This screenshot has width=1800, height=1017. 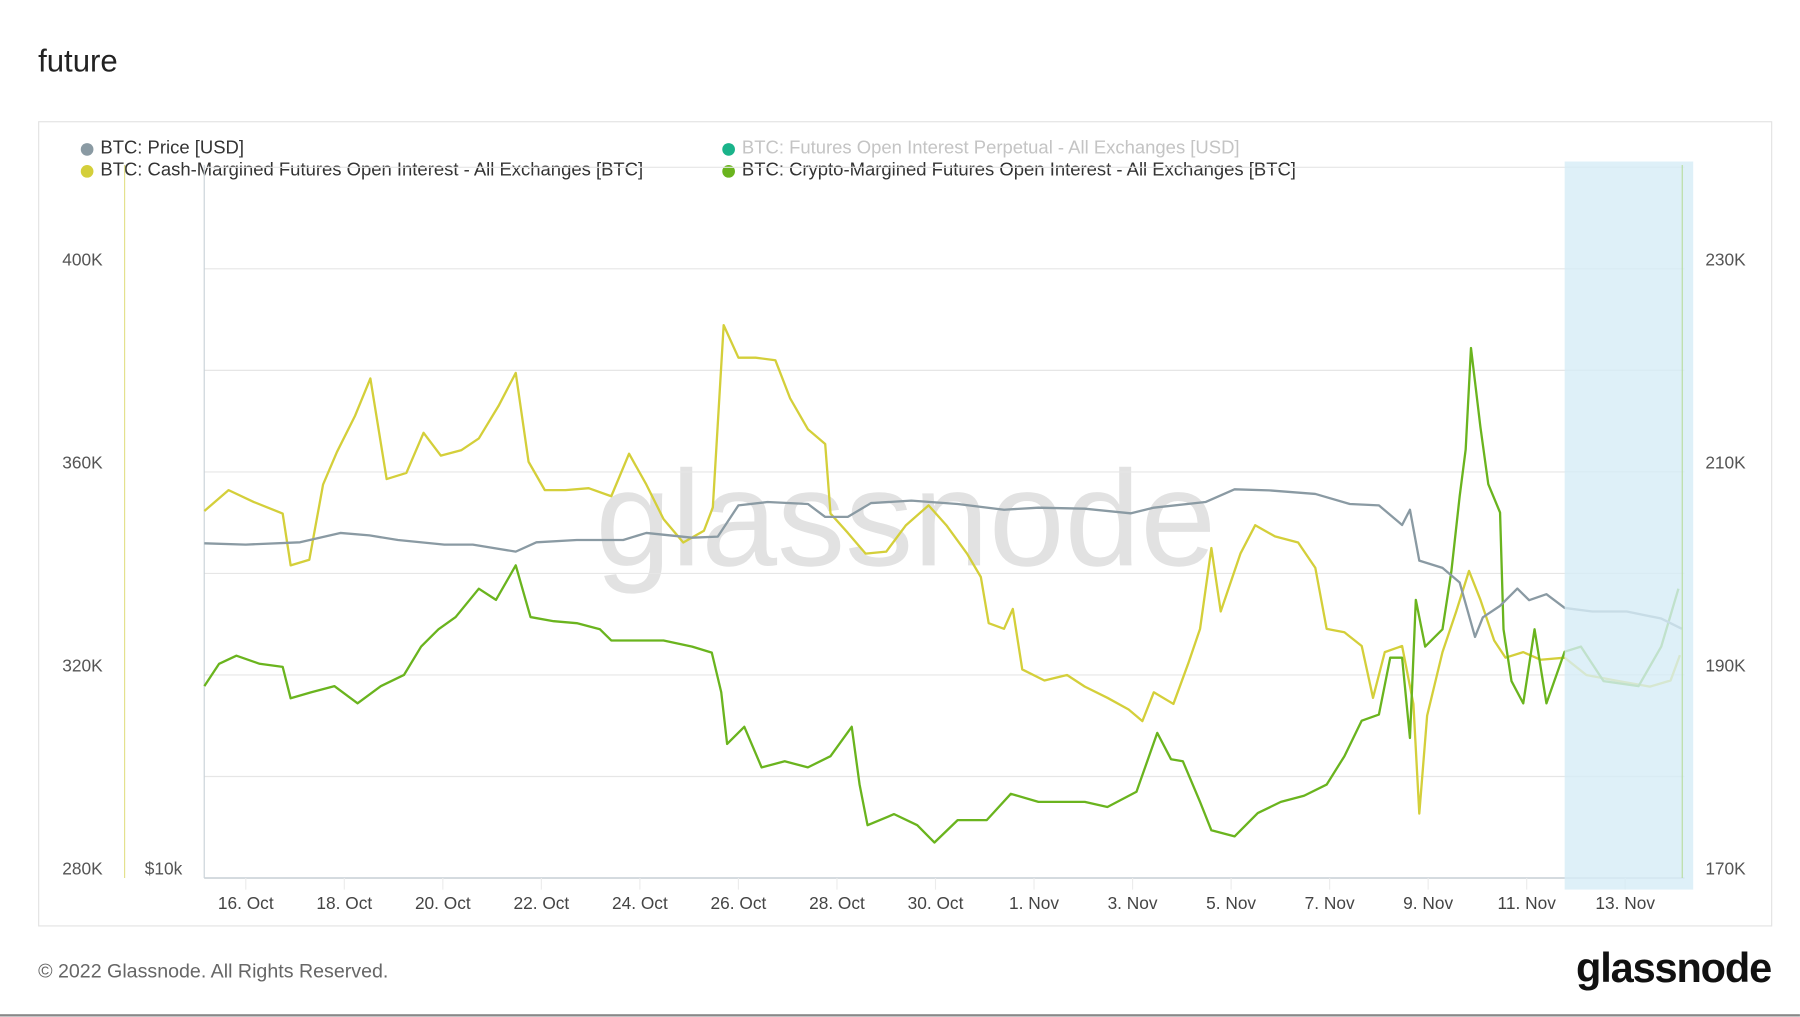 What do you see at coordinates (78, 61) in the screenshot?
I see `chart-title: future` at bounding box center [78, 61].